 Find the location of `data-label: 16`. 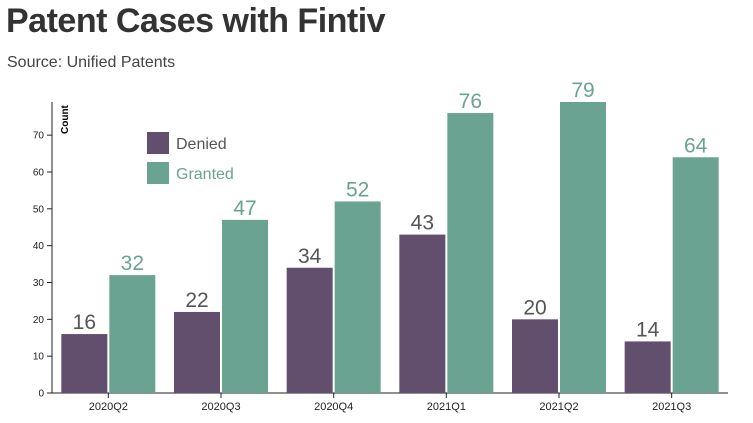

data-label: 16 is located at coordinates (84, 322).